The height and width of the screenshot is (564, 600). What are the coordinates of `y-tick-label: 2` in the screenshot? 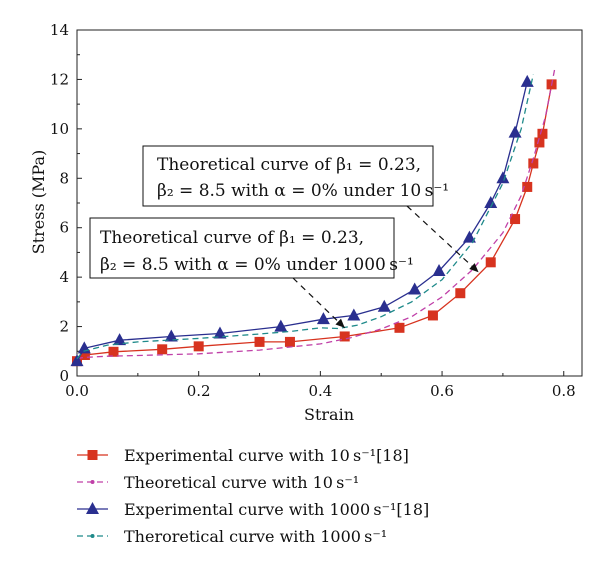 It's located at (64, 327).